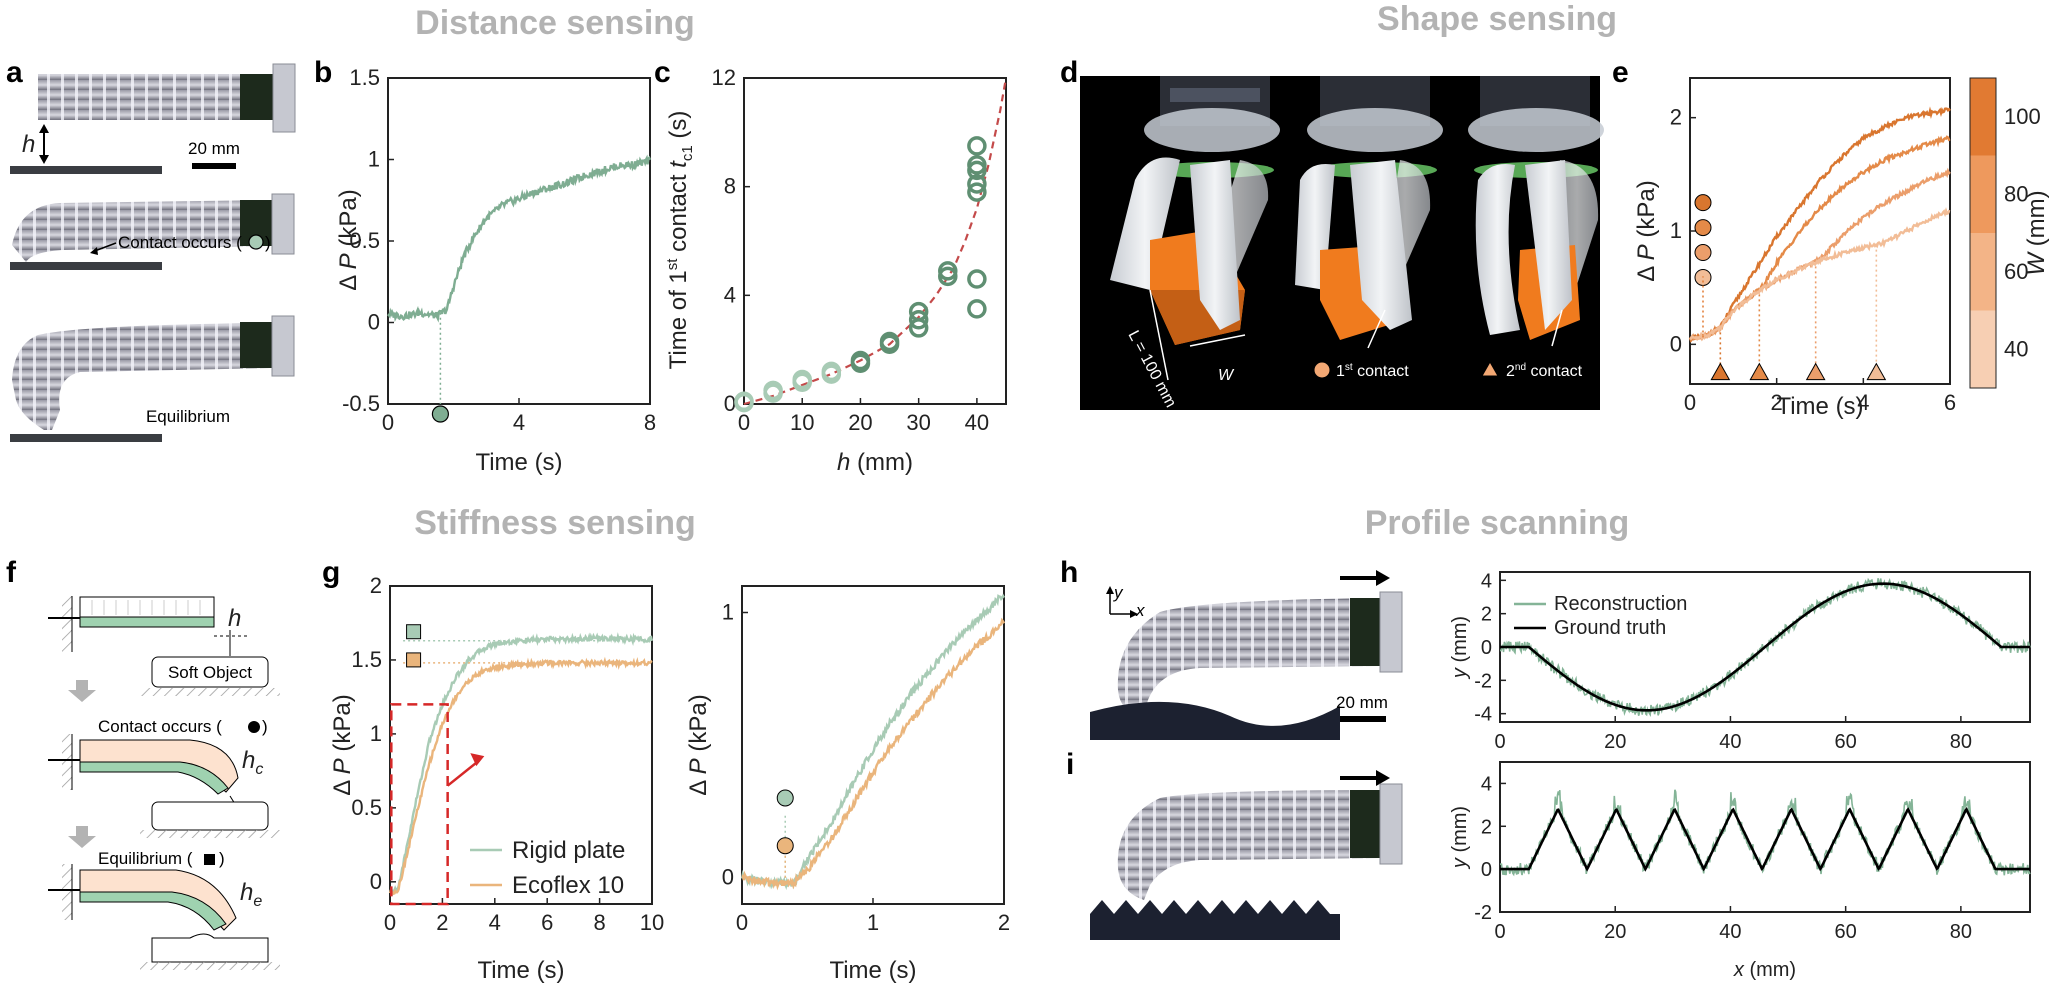  I want to click on chart-g-right: 0 1 2 0 1 Time (s) Δ P (kPa), so click(847, 784).